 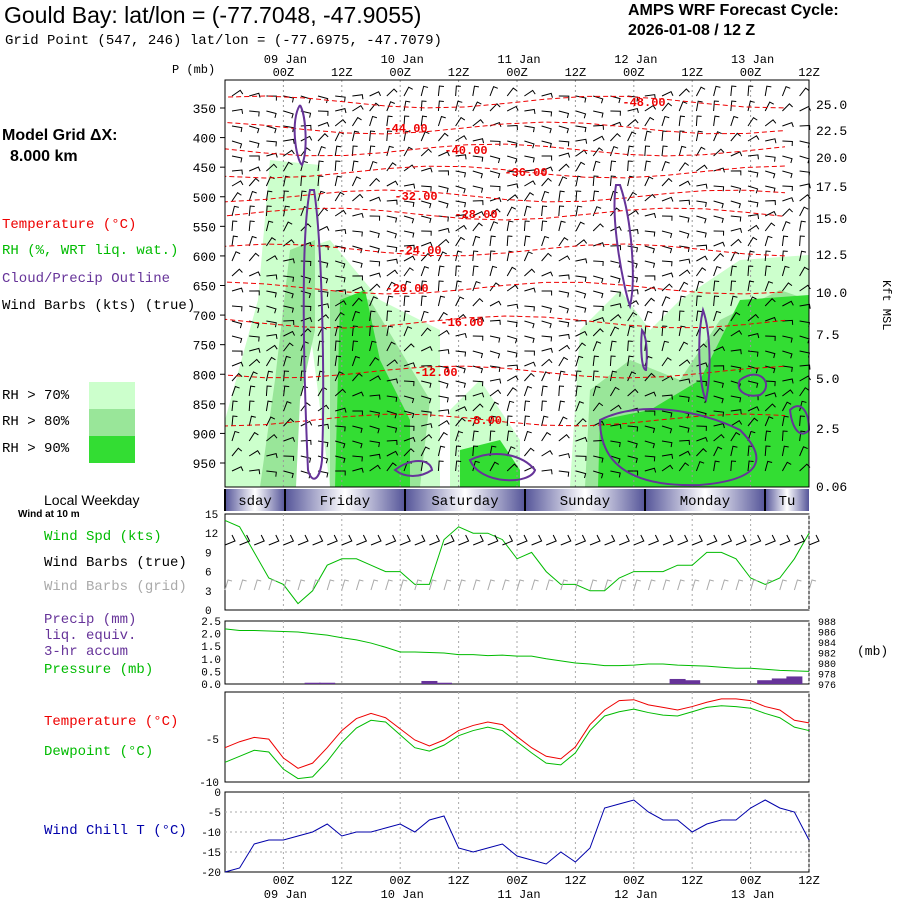 What do you see at coordinates (90, 251) in the screenshot?
I see `legend-rh: RH (%, WRT liq. wat.)` at bounding box center [90, 251].